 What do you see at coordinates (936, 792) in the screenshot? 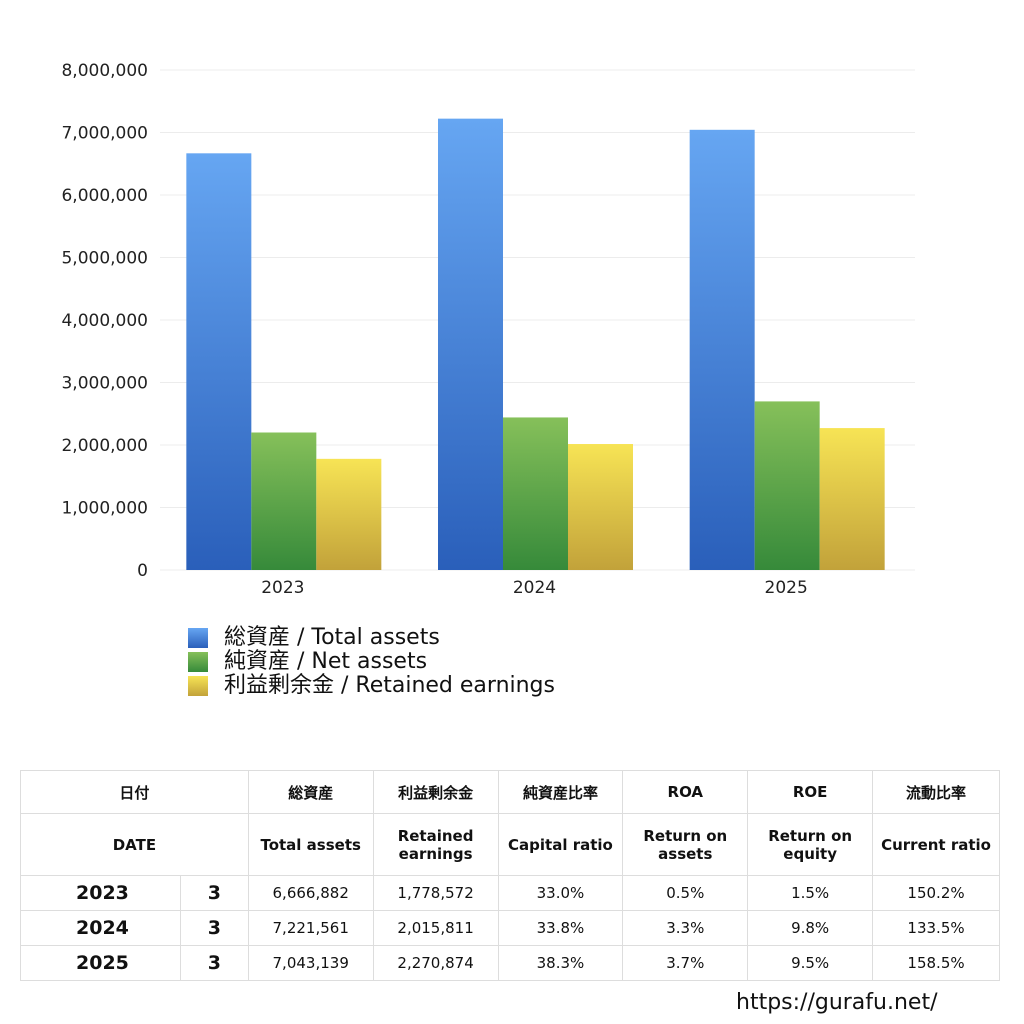
I see `header-cell: 流動比率` at bounding box center [936, 792].